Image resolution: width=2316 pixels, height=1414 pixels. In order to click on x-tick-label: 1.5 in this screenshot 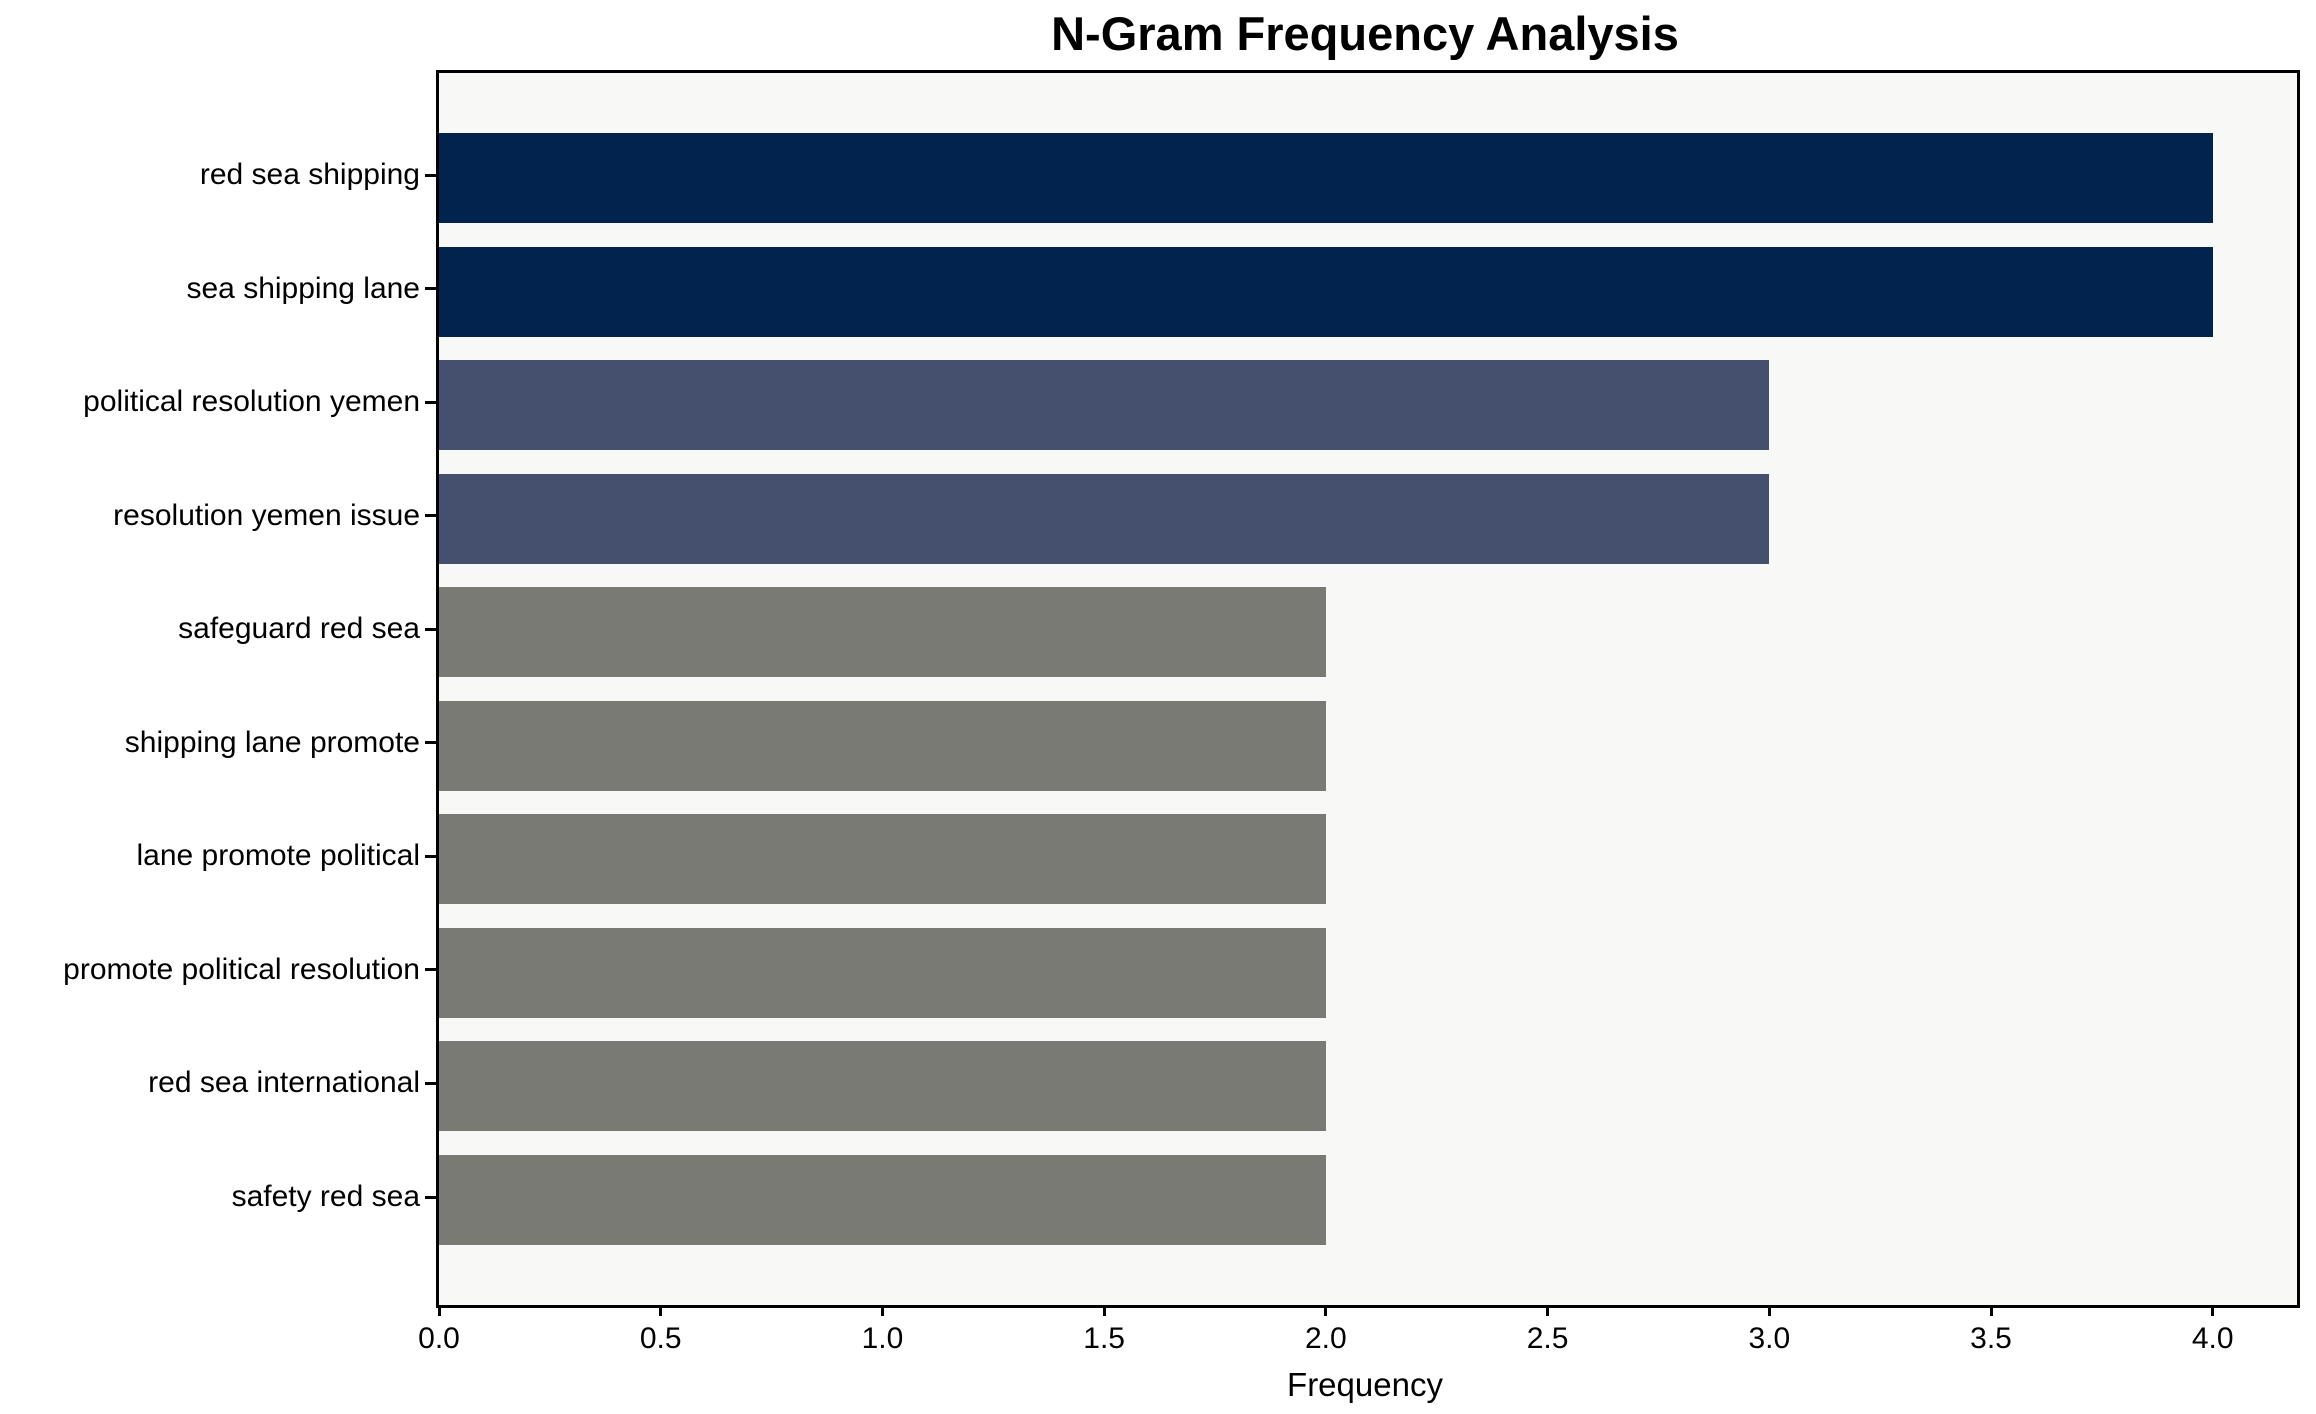, I will do `click(1104, 1338)`.